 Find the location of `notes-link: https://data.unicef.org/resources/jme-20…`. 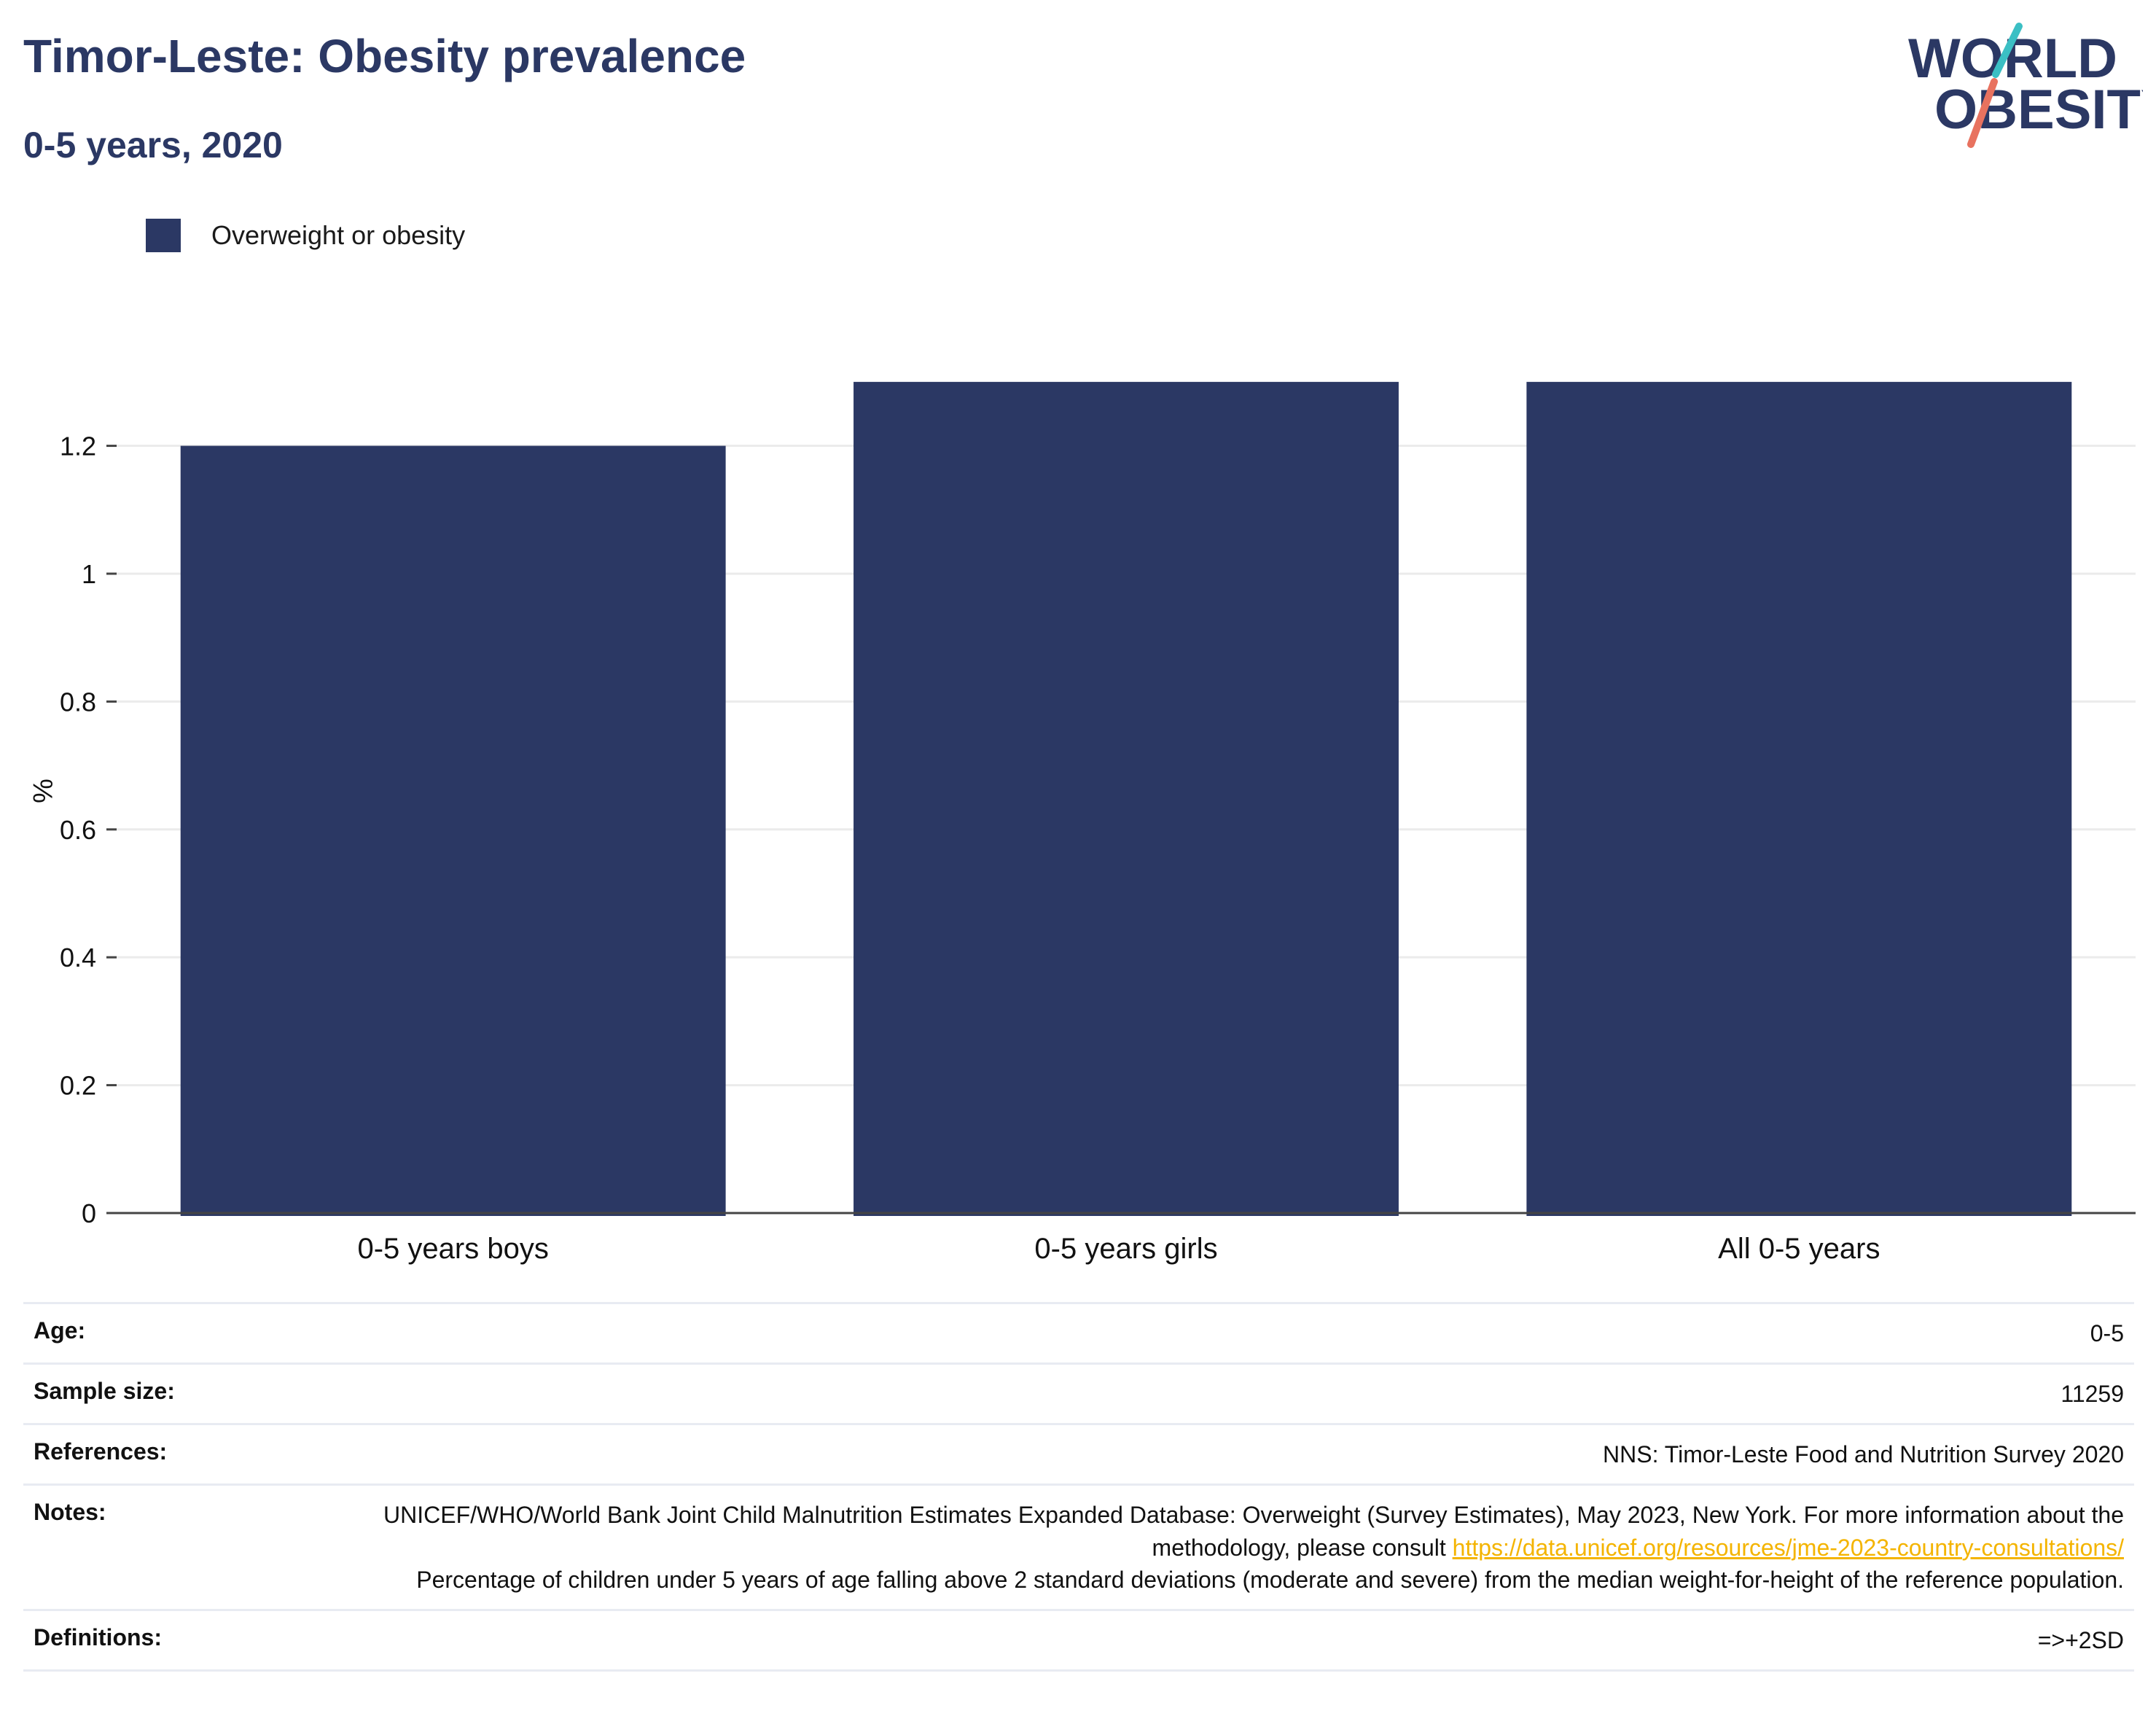

notes-link: https://data.unicef.org/resources/jme-20… is located at coordinates (1788, 1548).